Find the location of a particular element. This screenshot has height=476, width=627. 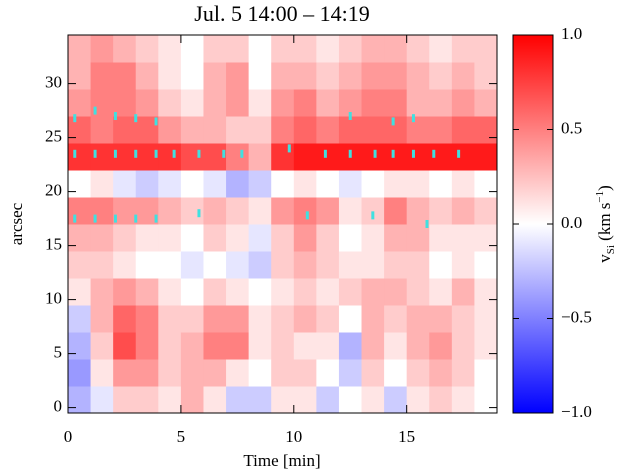

y-axis-label: arcsec is located at coordinates (16, 223).